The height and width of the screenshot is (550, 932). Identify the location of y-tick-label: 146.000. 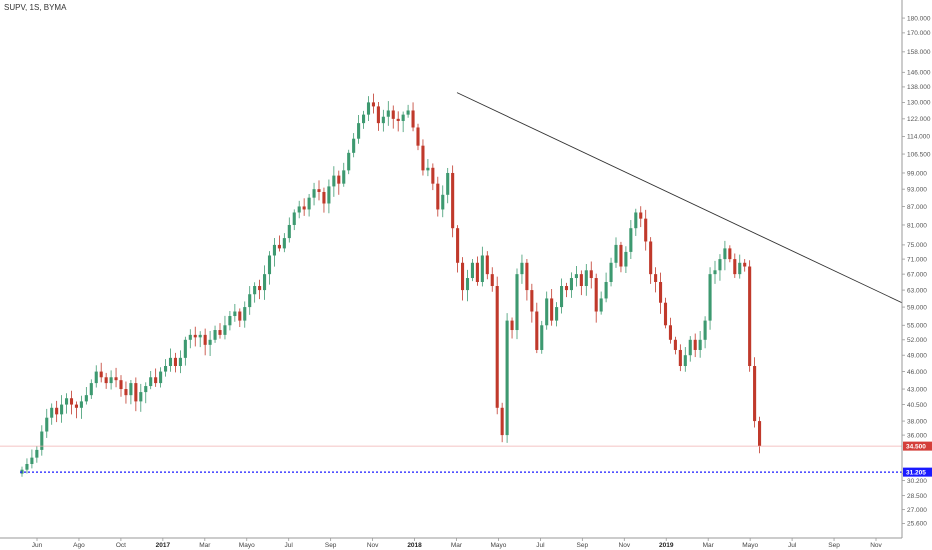
(919, 73).